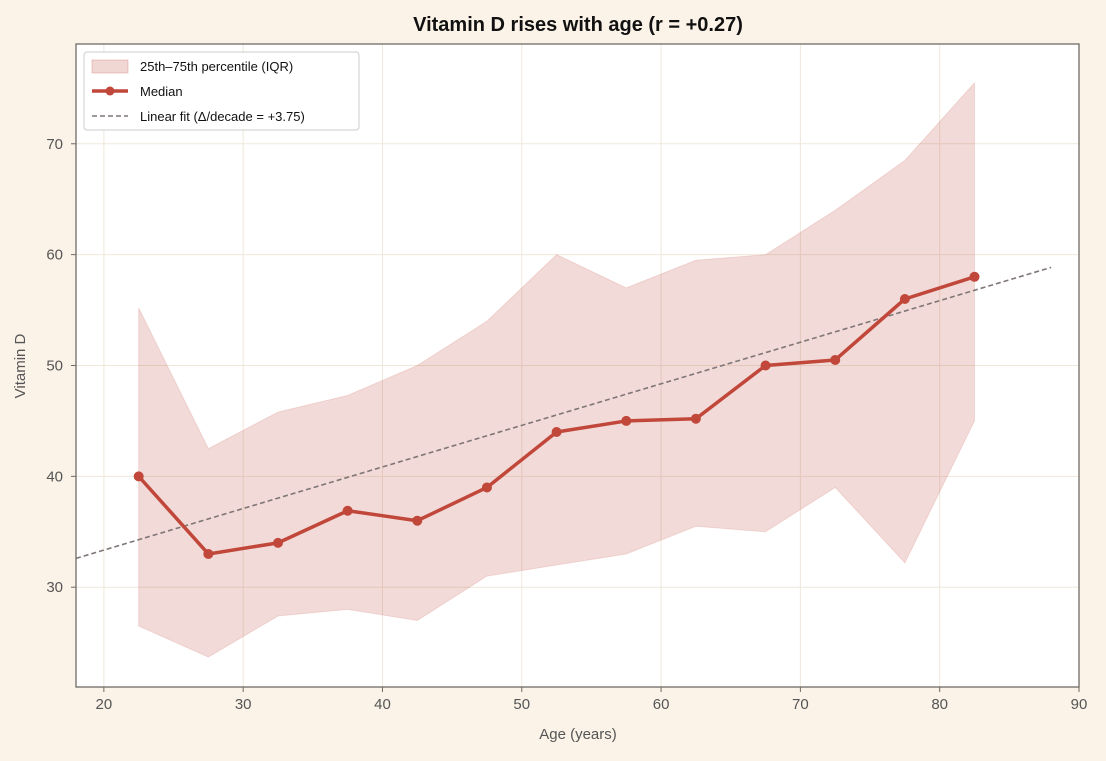  I want to click on x-tick-label: 40, so click(382, 704).